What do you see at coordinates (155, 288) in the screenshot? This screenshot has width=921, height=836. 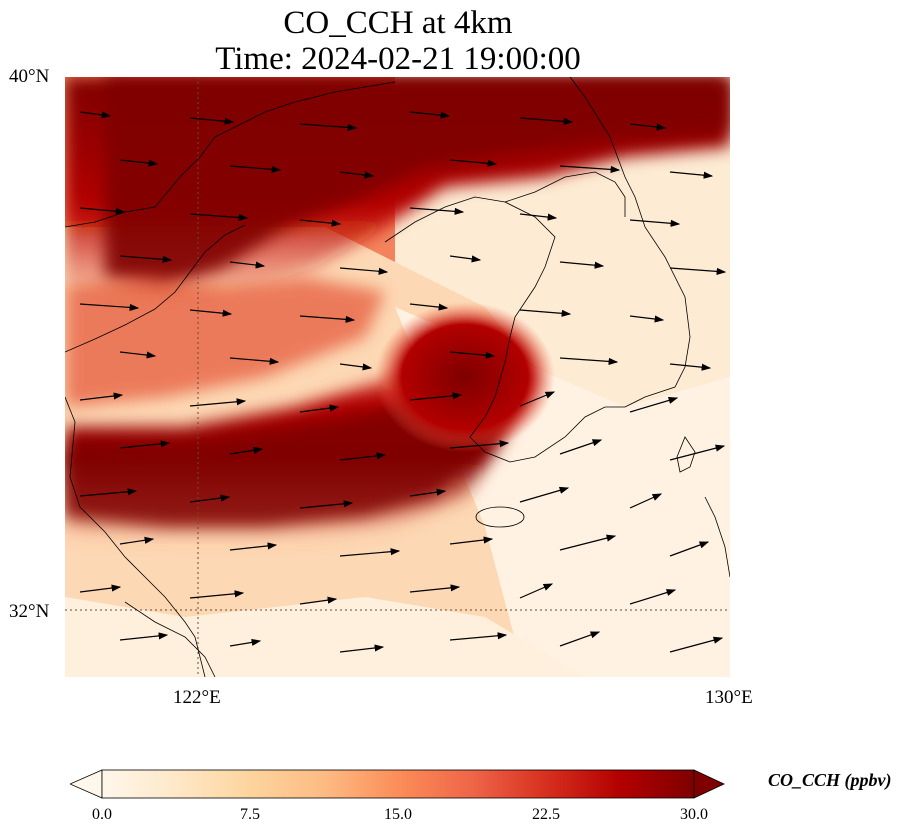 I see `shandong-coast` at bounding box center [155, 288].